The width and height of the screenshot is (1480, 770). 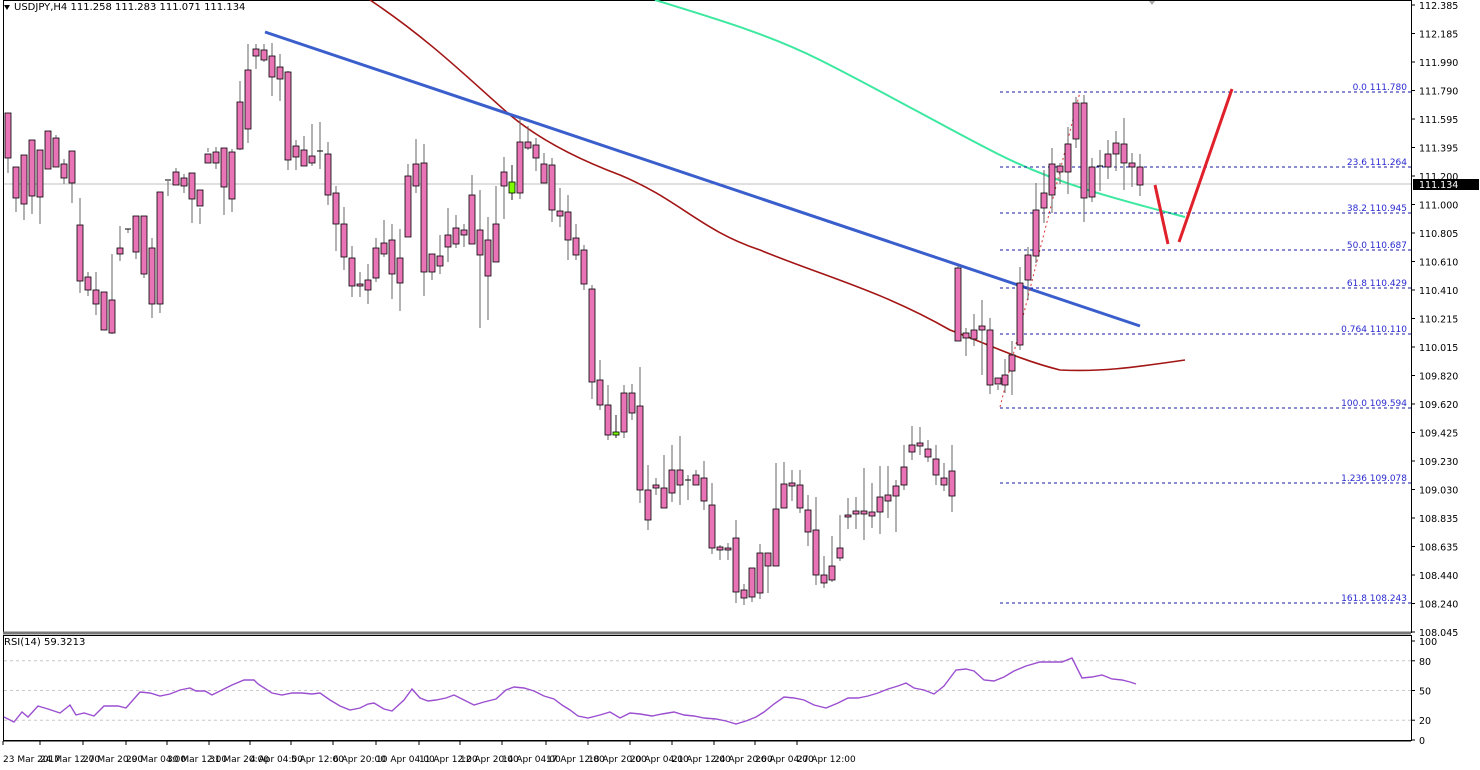 What do you see at coordinates (1438, 633) in the screenshot?
I see `price-tick-label: 108.045` at bounding box center [1438, 633].